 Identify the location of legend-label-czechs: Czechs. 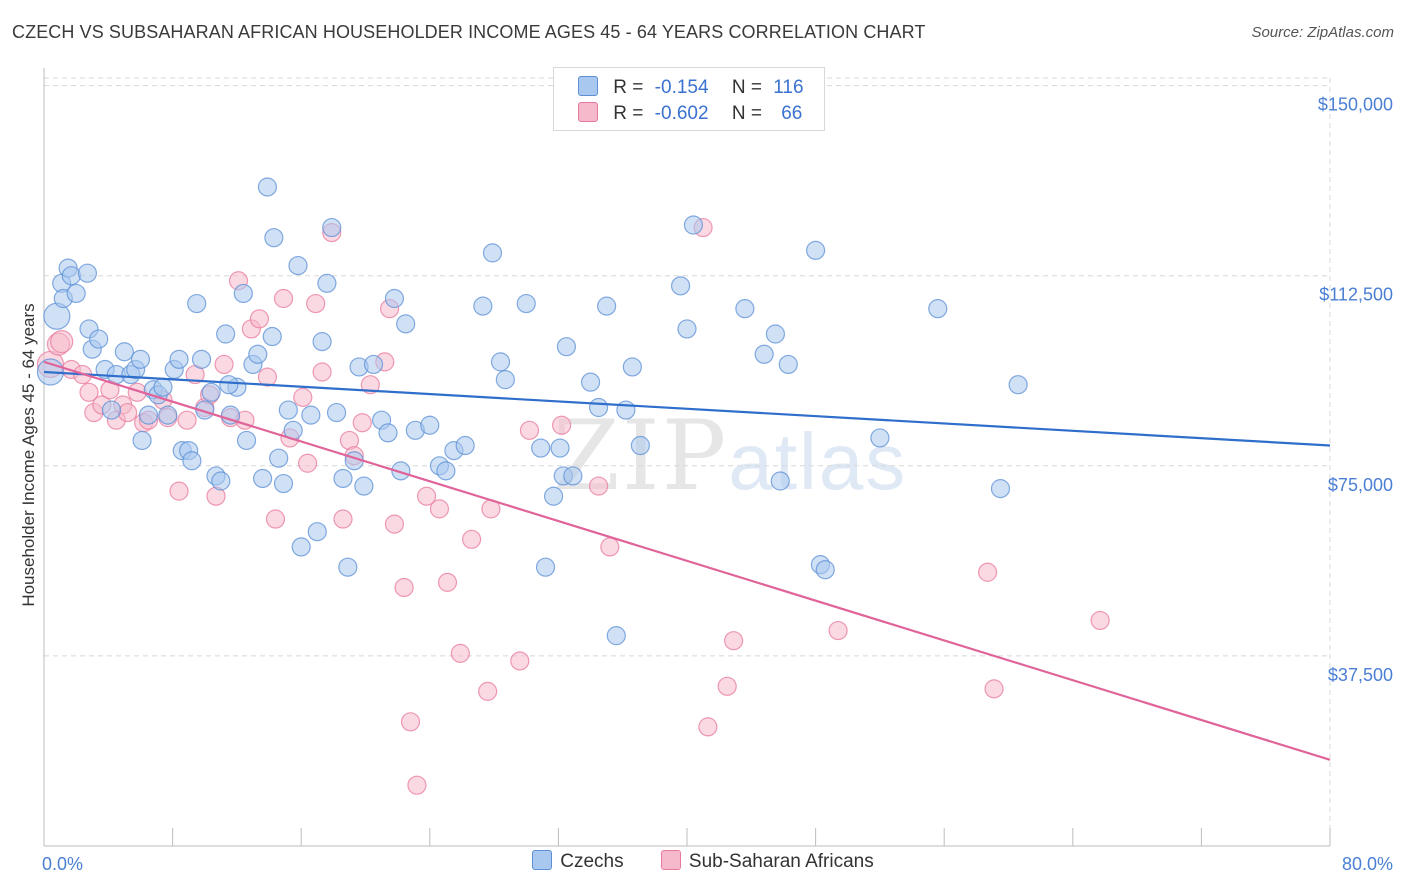
(592, 861).